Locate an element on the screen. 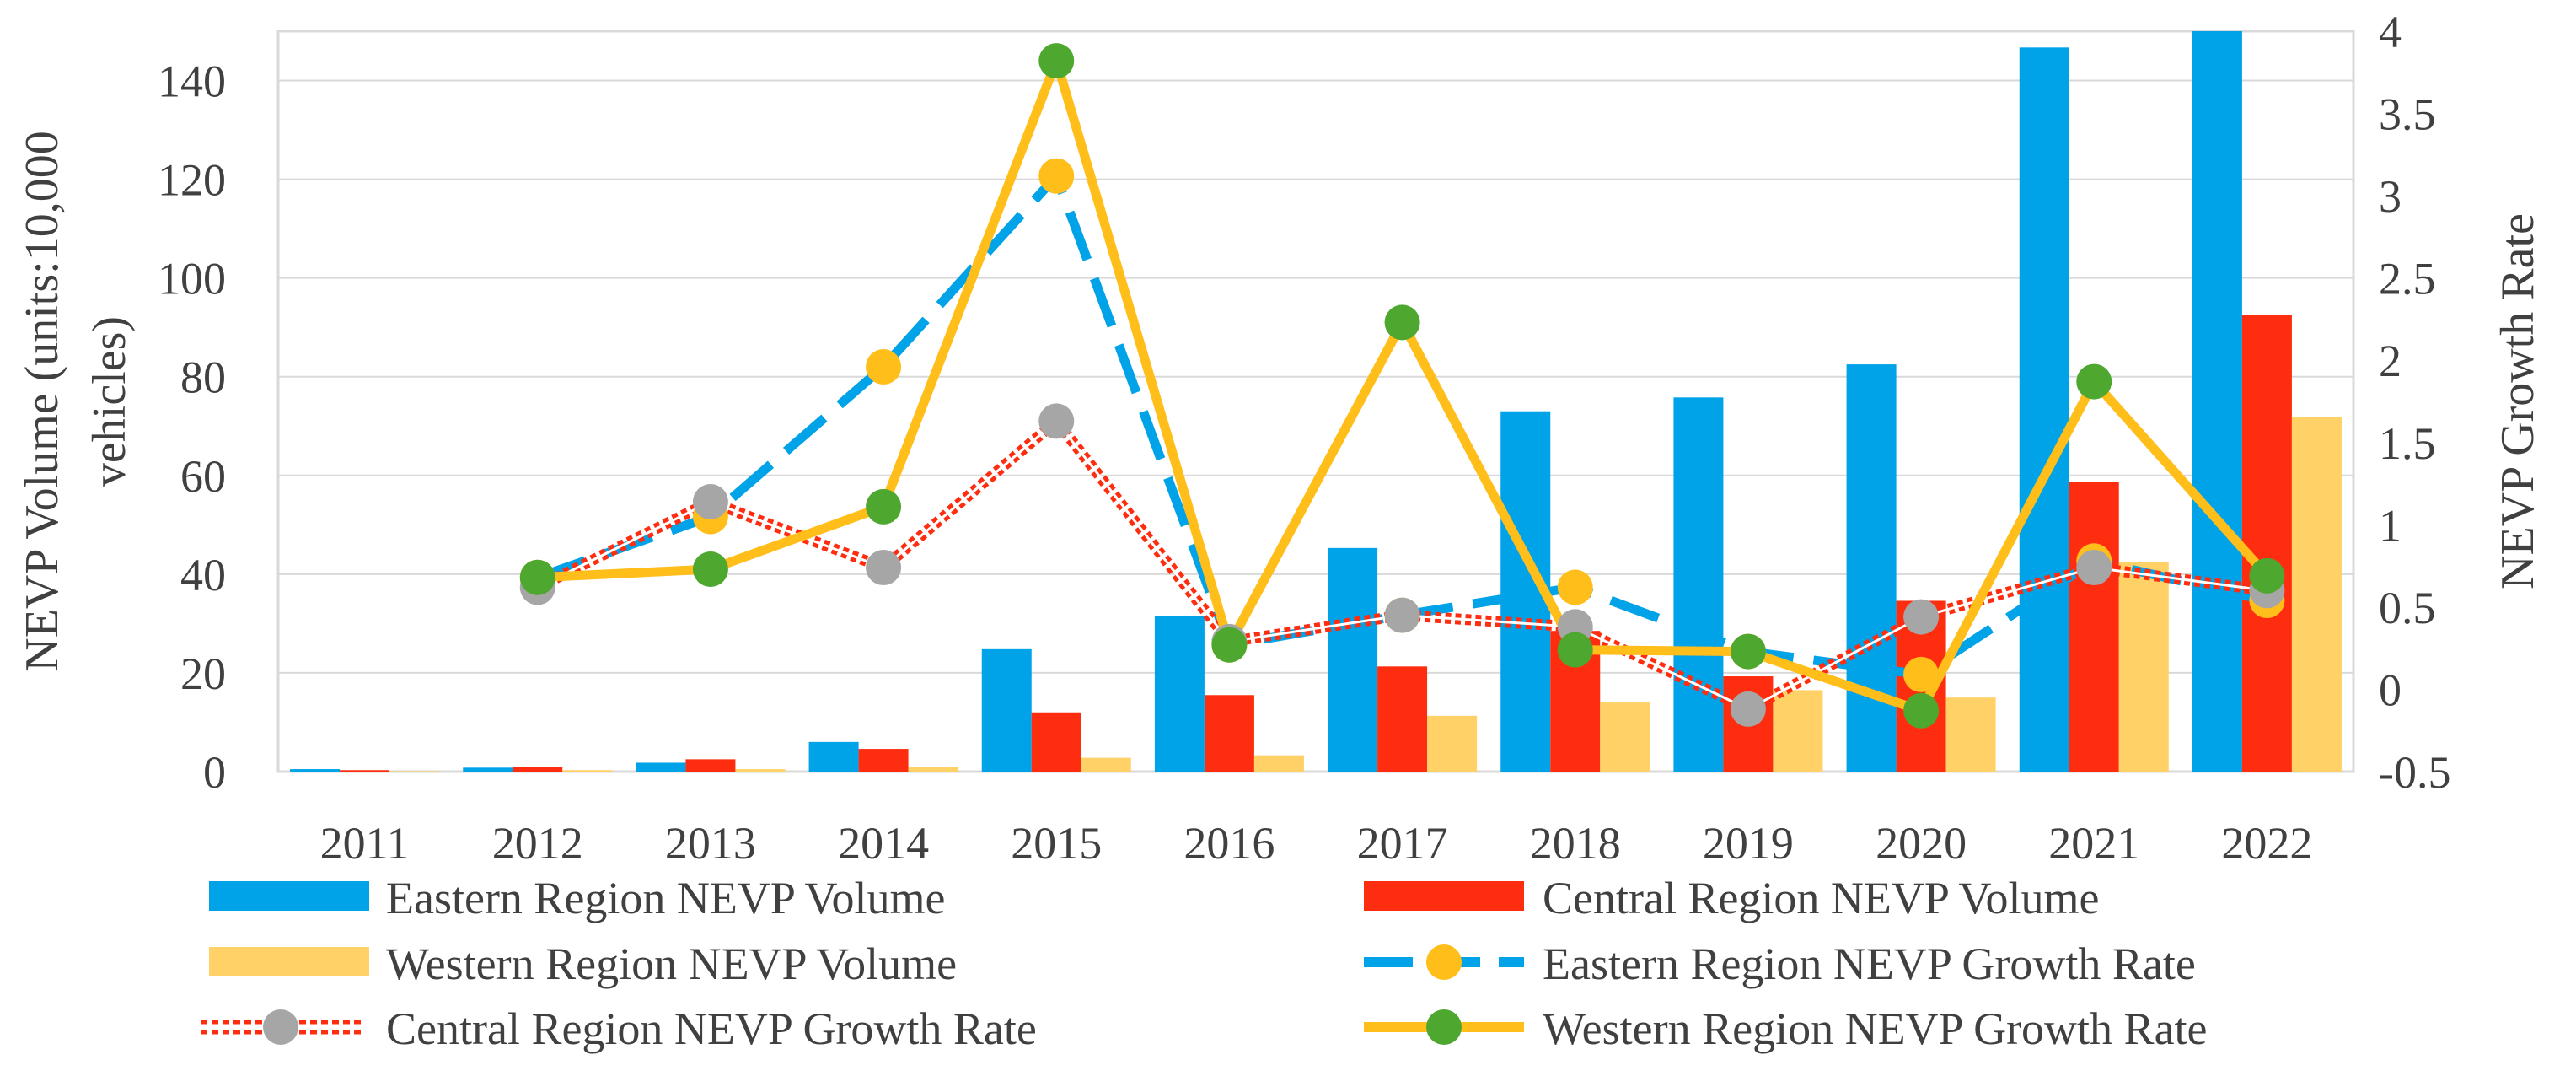 This screenshot has width=2576, height=1076. marker-western-growth-2022 is located at coordinates (2267, 575).